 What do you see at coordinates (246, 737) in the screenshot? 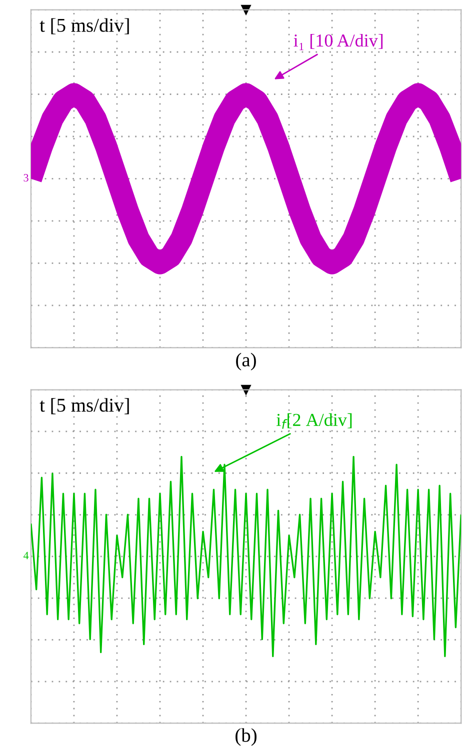
I see `text: (b)` at bounding box center [246, 737].